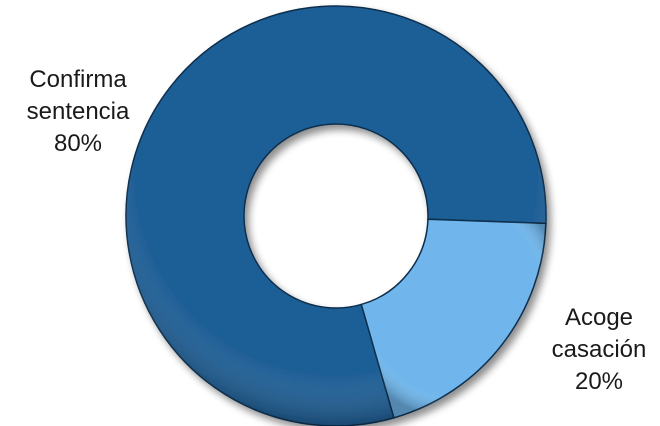 The height and width of the screenshot is (426, 660). I want to click on slice-label-line: Confirma, so click(78, 79).